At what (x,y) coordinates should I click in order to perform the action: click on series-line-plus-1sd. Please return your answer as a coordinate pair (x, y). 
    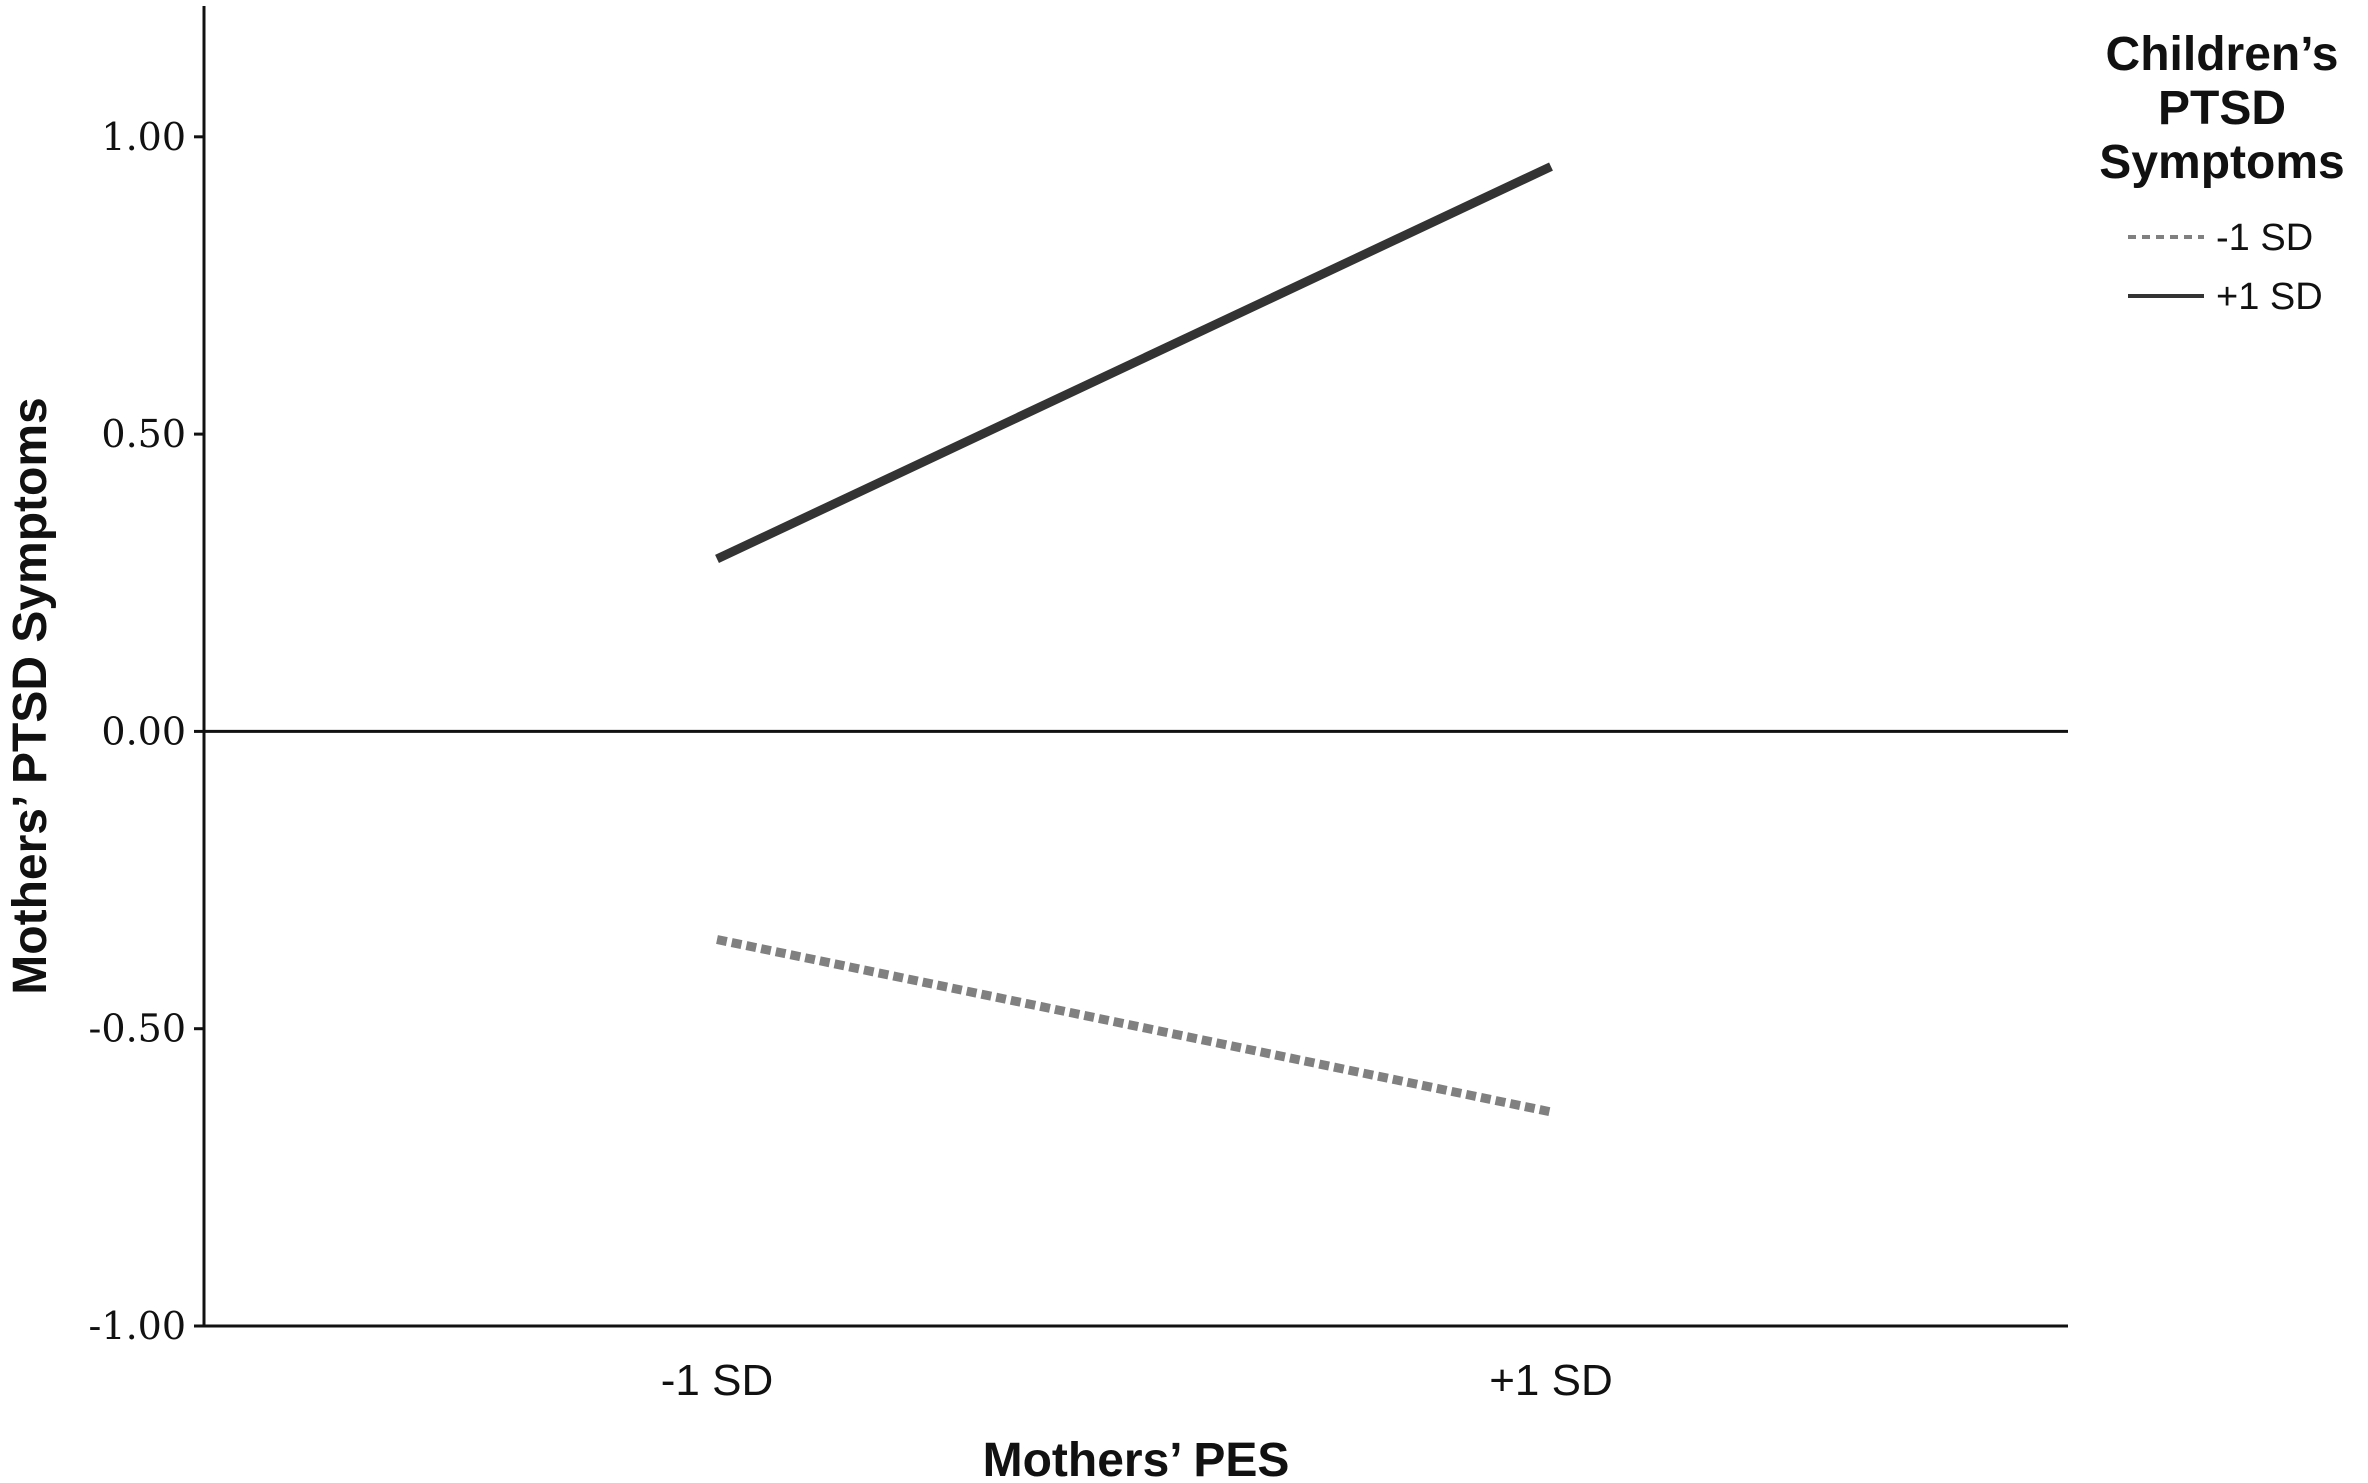
    Looking at the image, I should click on (1134, 363).